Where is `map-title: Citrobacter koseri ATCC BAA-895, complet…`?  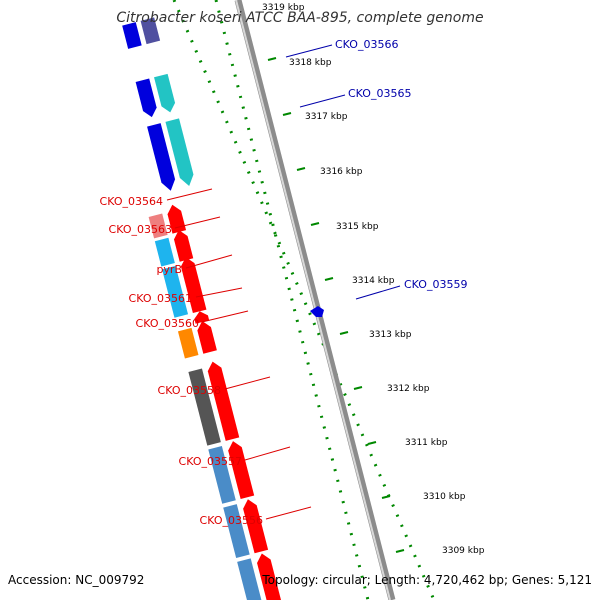 map-title: Citrobacter koseri ATCC BAA-895, complet… is located at coordinates (300, 18).